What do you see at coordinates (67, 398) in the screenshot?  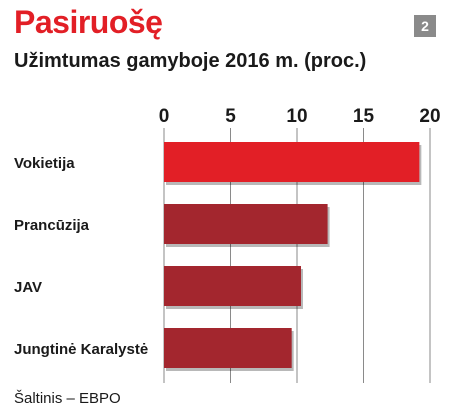 I see `source-note: Šaltinis – EBPO` at bounding box center [67, 398].